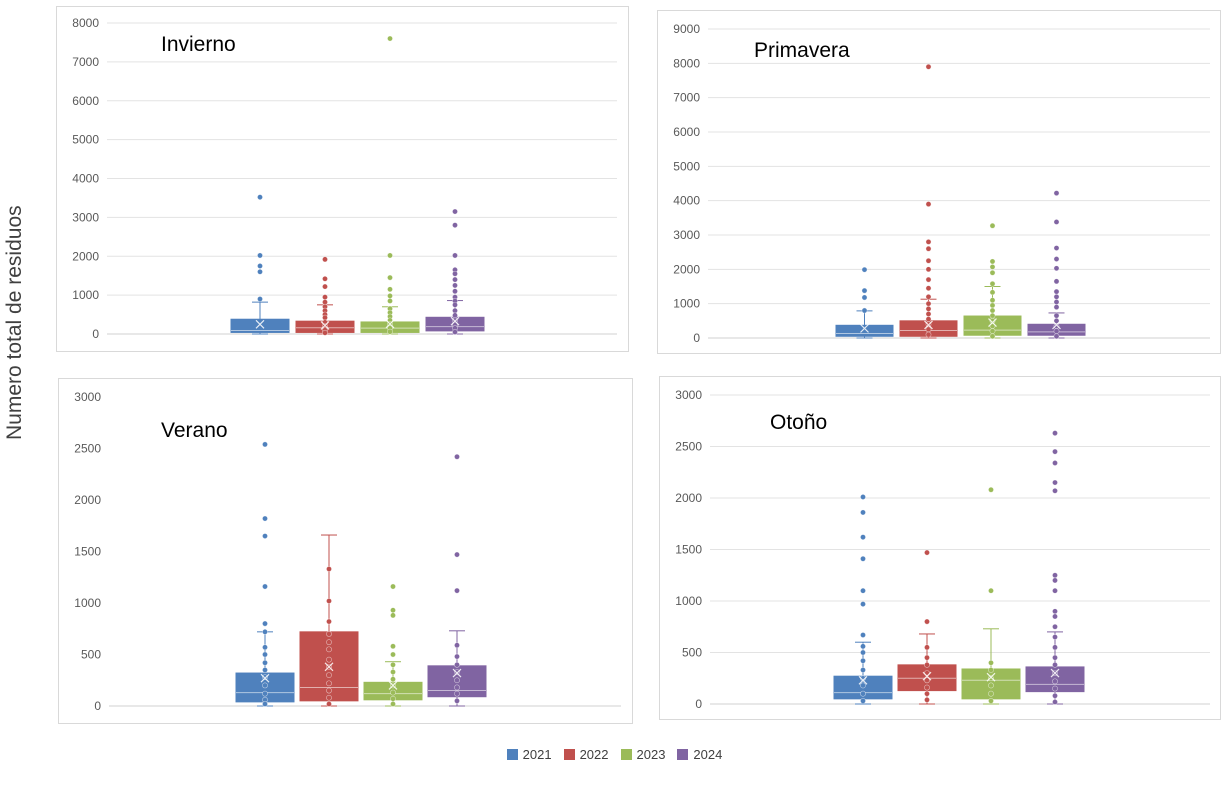  What do you see at coordinates (688, 601) in the screenshot?
I see `y-tick-label: 1000` at bounding box center [688, 601].